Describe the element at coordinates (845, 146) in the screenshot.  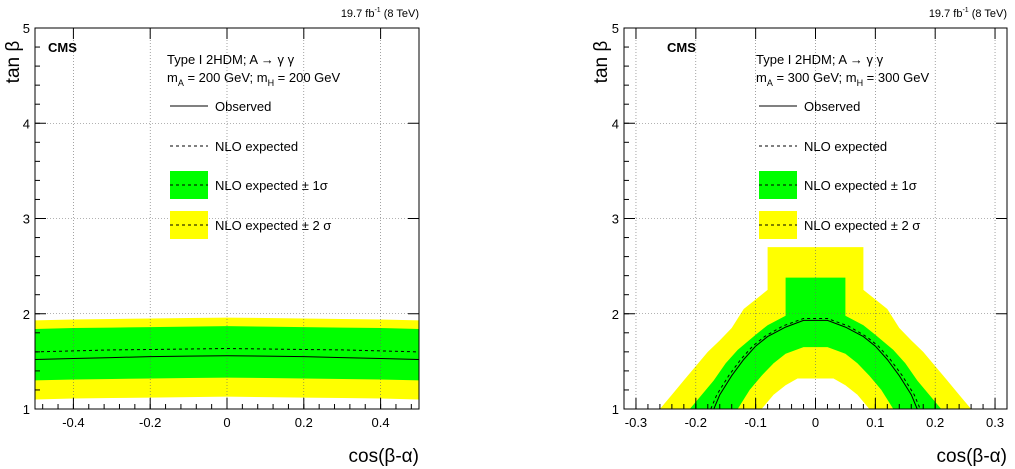
I see `right-legend-expected-label: NLO expected` at that location.